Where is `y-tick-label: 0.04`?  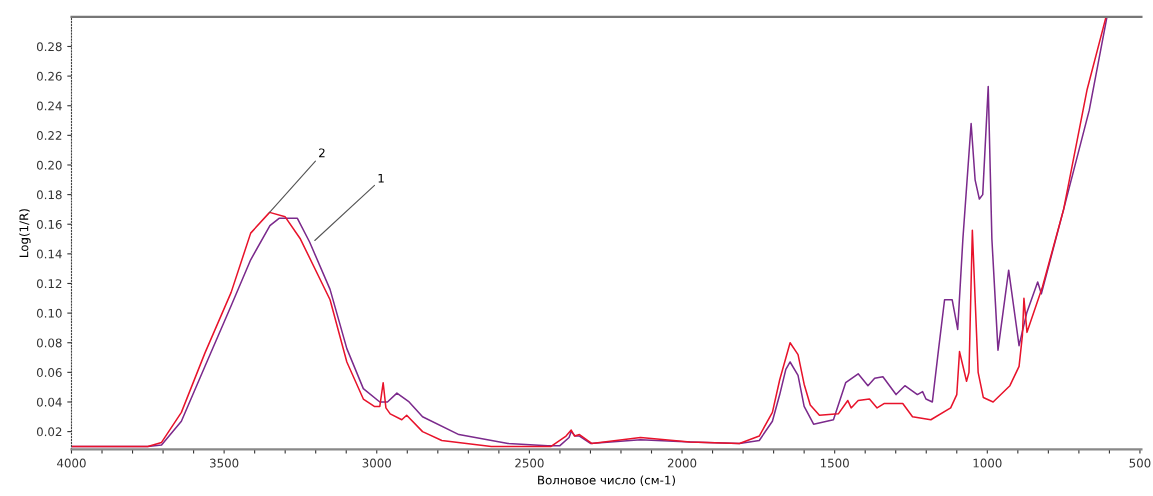 y-tick-label: 0.04 is located at coordinates (49, 402).